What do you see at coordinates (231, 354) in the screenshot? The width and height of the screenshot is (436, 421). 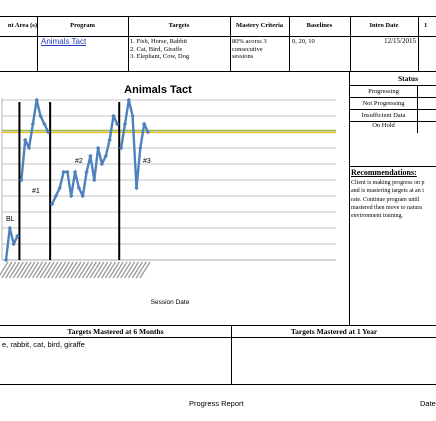 I see `mastered-divider` at bounding box center [231, 354].